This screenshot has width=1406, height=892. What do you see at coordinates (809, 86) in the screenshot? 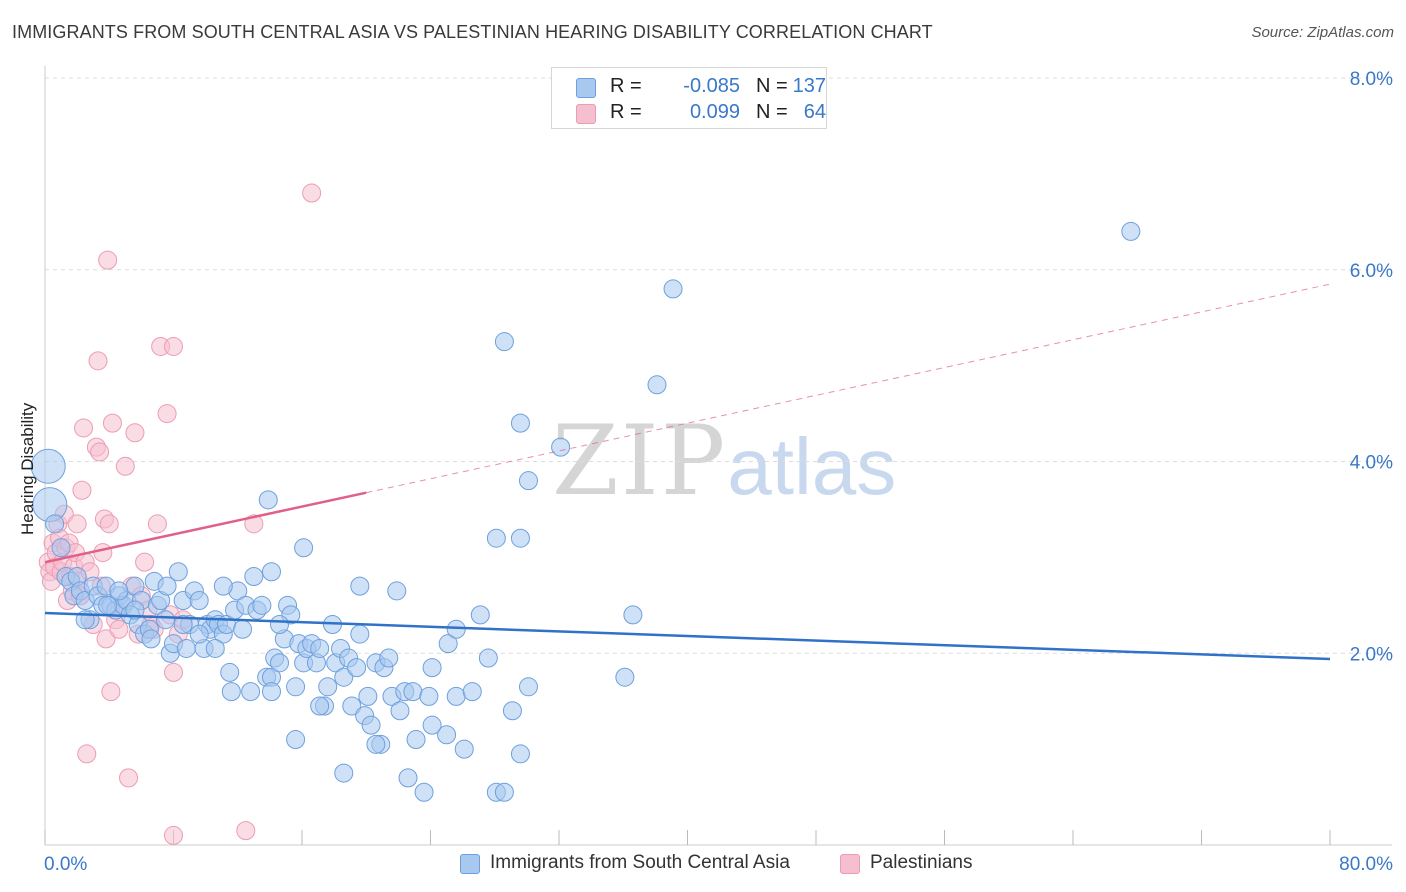
I see `legend-n-value: 137` at bounding box center [809, 86].